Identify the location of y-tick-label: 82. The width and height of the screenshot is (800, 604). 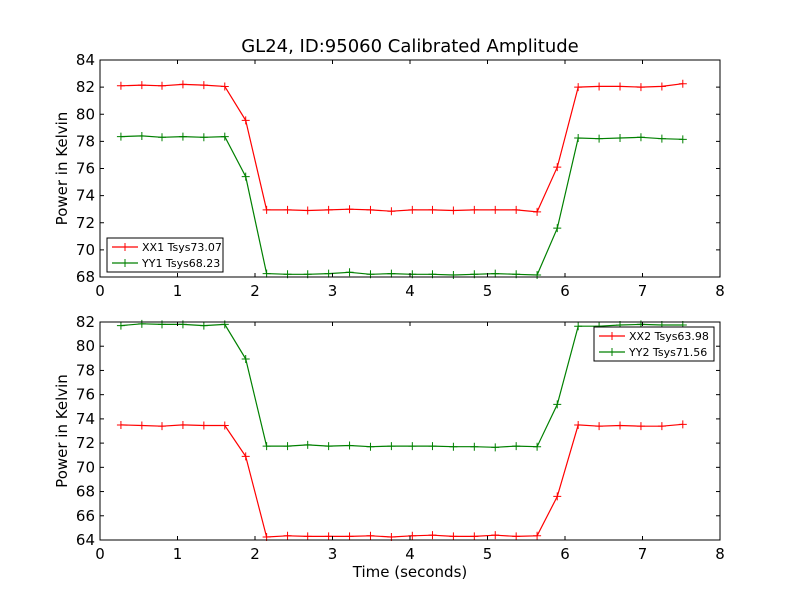
(85, 322).